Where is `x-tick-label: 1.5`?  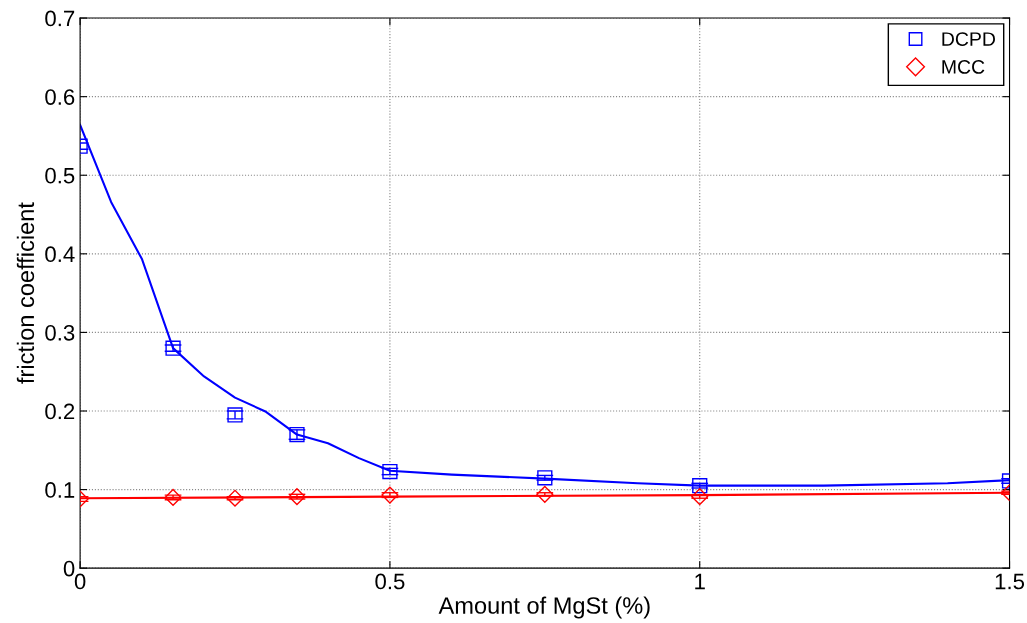 x-tick-label: 1.5 is located at coordinates (1010, 581).